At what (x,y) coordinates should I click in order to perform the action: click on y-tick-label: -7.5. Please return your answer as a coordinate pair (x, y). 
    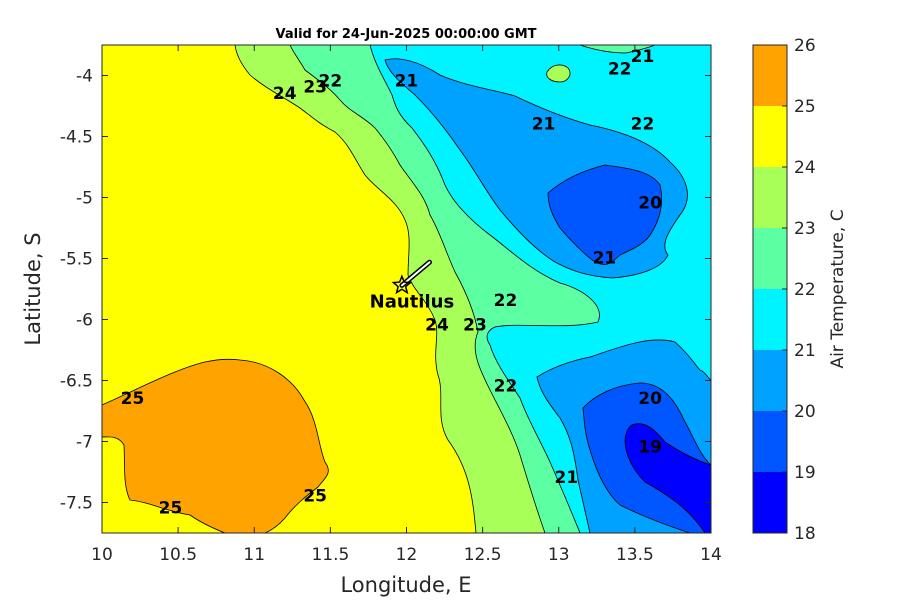
    Looking at the image, I should click on (76, 504).